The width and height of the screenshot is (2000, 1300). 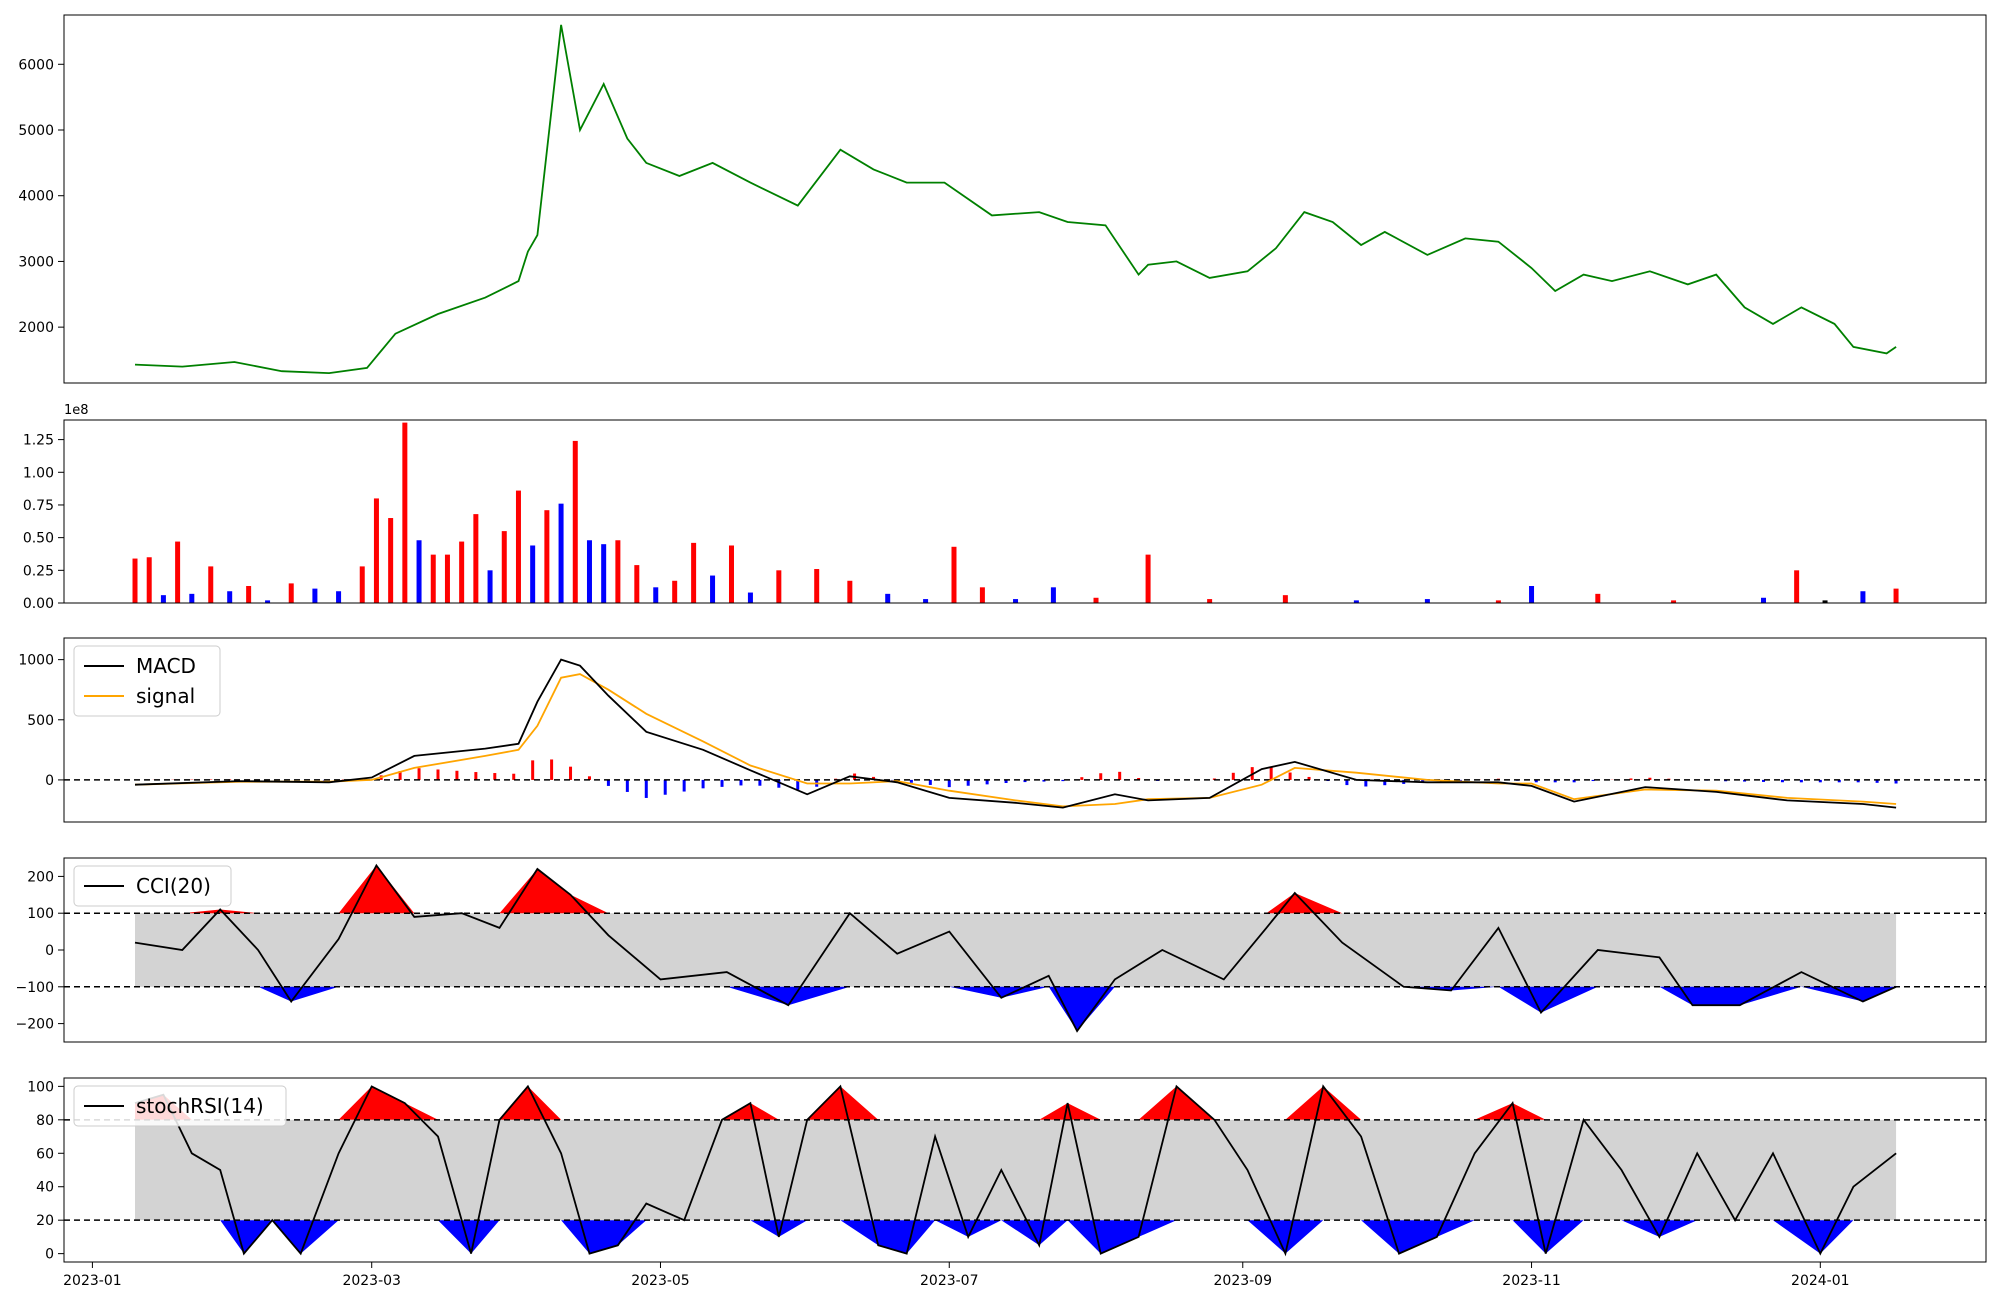 I want to click on cci-line, so click(x=1015, y=948).